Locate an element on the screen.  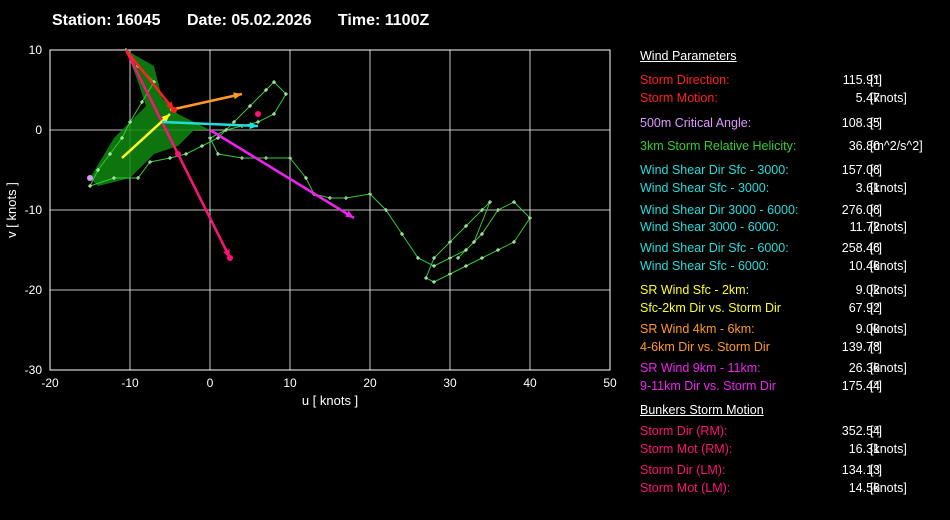
cyan-vector is located at coordinates (210, 124).